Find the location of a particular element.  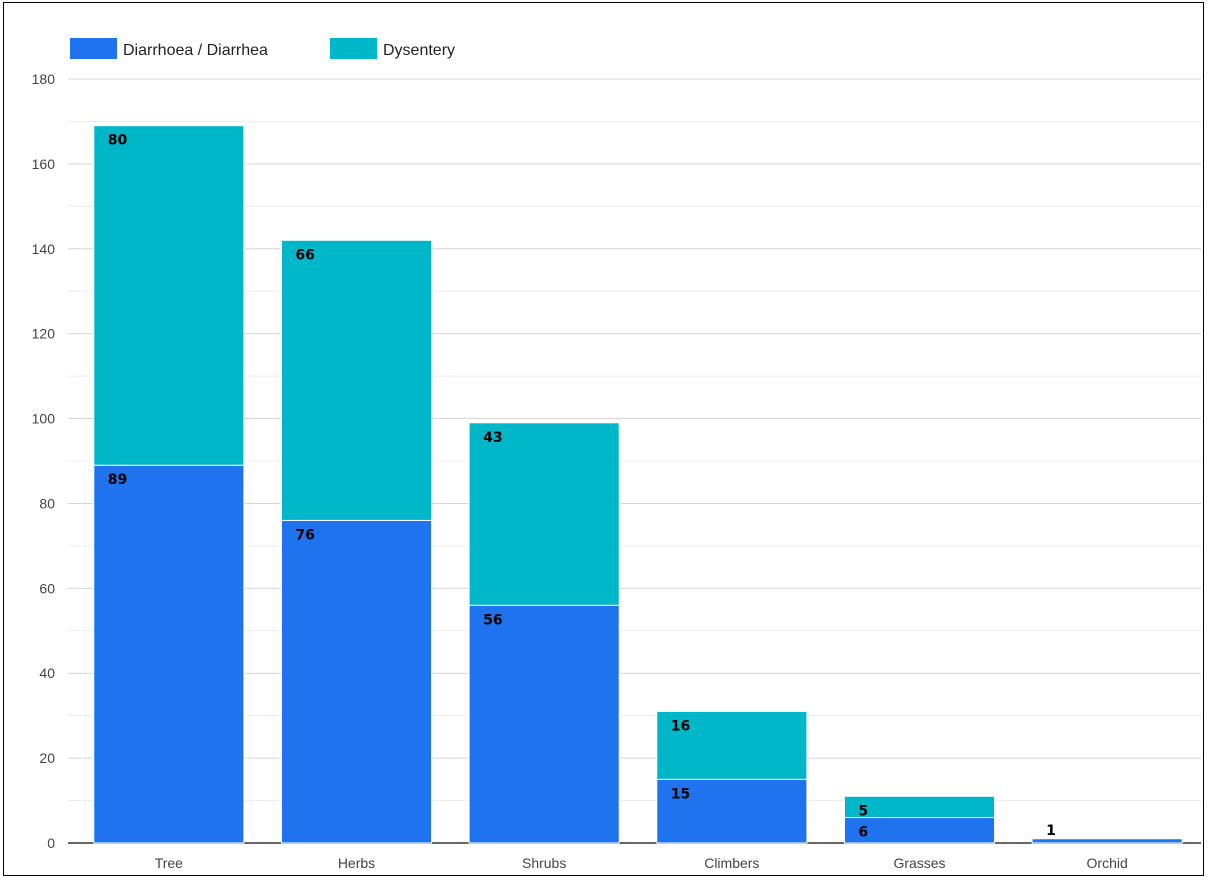

bar-diarrhoea-climbers is located at coordinates (732, 811).